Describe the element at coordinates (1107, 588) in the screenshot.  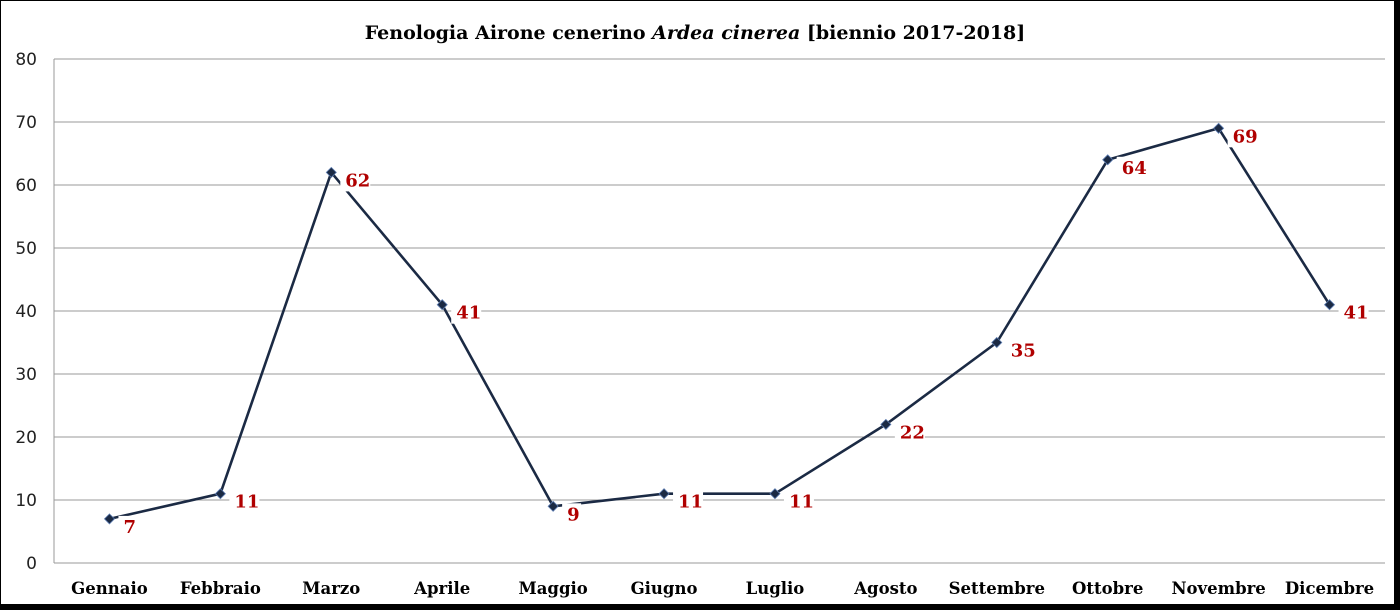
I see `x-tick-label-9: Ottobre` at that location.